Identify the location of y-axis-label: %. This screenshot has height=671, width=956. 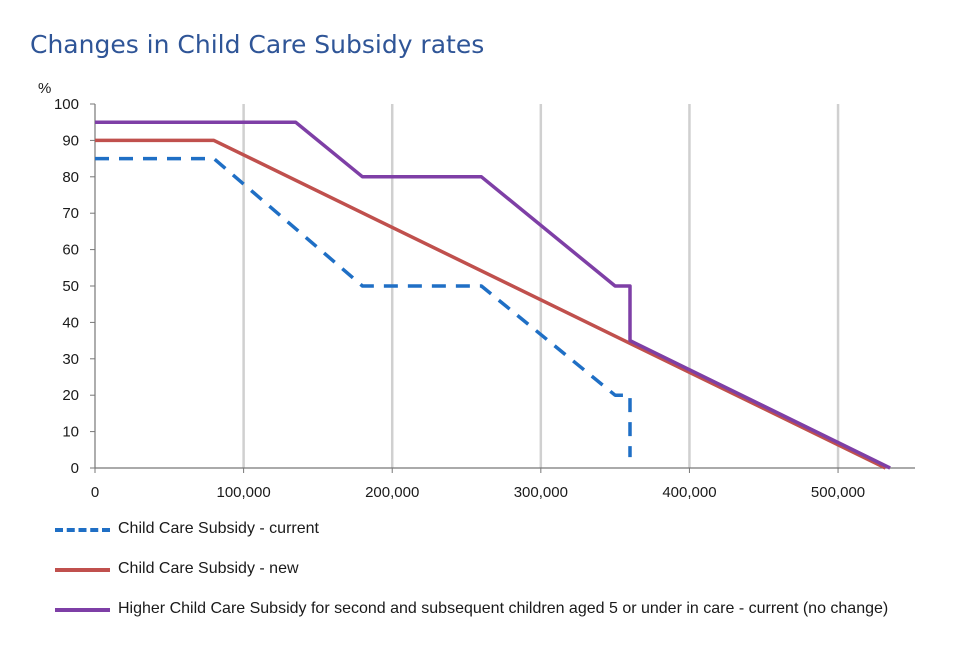
(44, 88).